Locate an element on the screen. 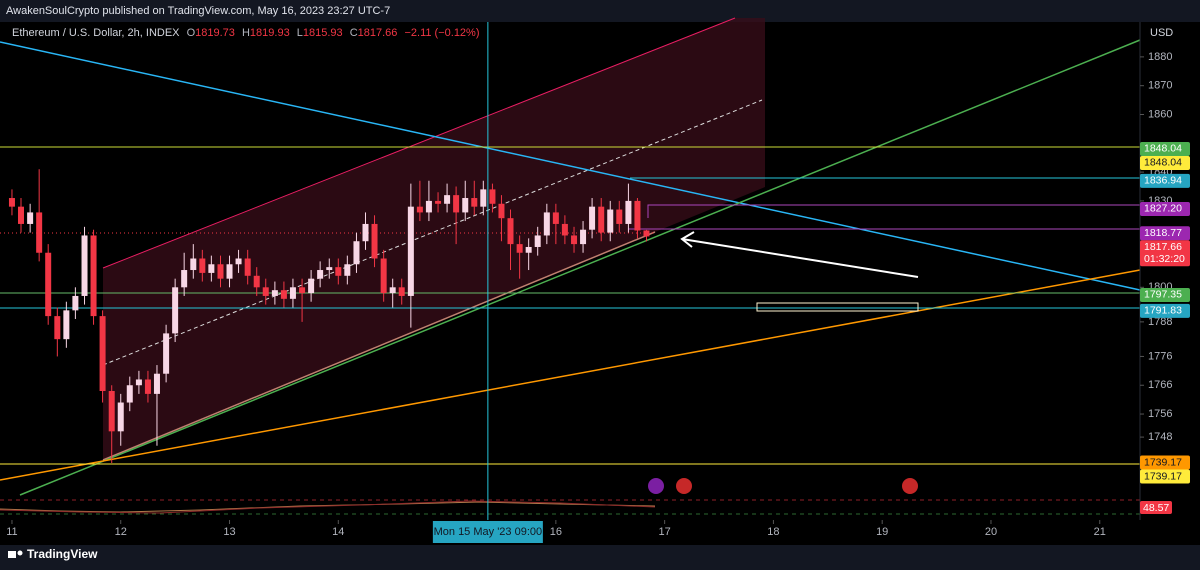  price-tag-label: 1791.83 is located at coordinates (1163, 311).